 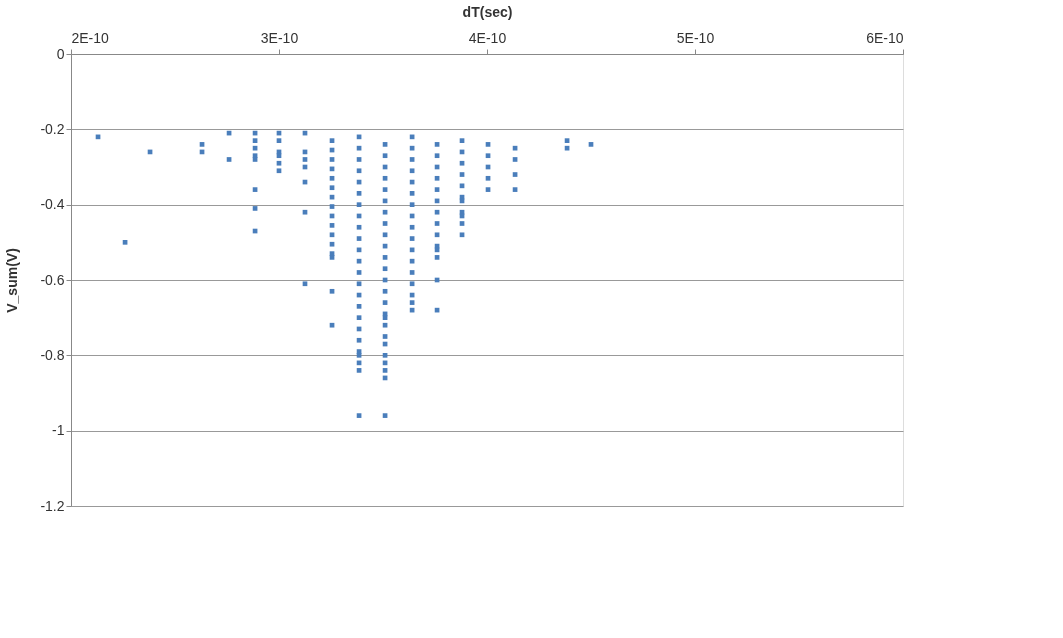 What do you see at coordinates (279, 37) in the screenshot?
I see `x-tick-label: 3E-10` at bounding box center [279, 37].